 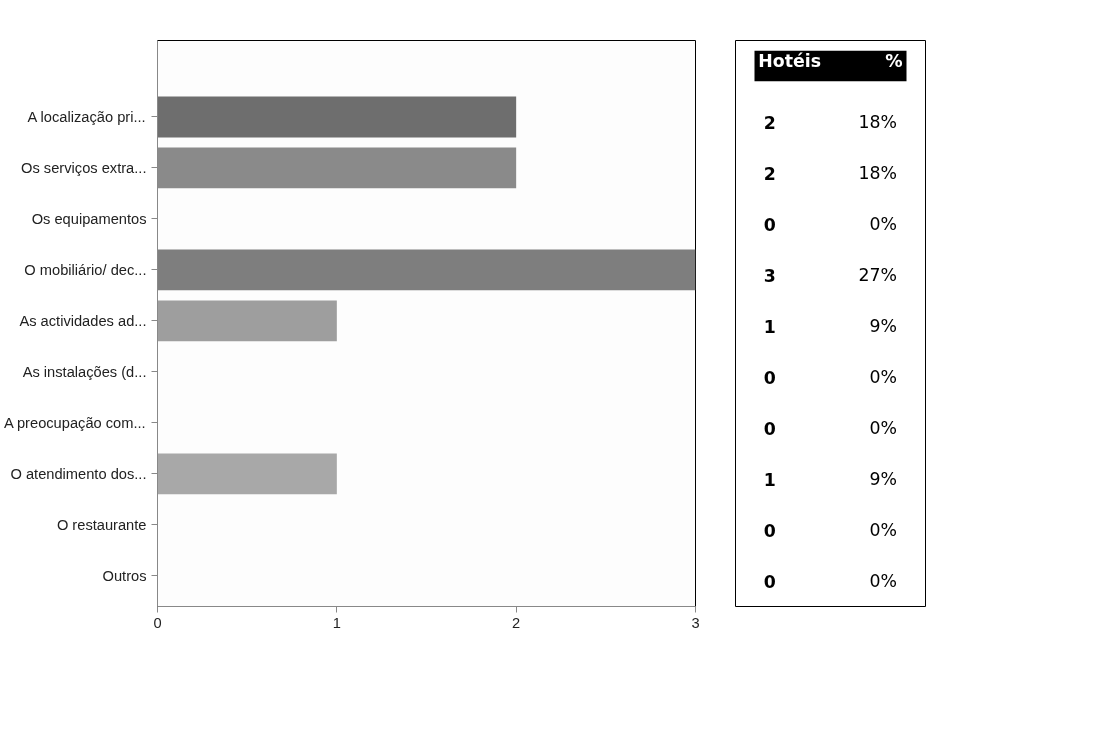 What do you see at coordinates (877, 275) in the screenshot?
I see `text: 27%` at bounding box center [877, 275].